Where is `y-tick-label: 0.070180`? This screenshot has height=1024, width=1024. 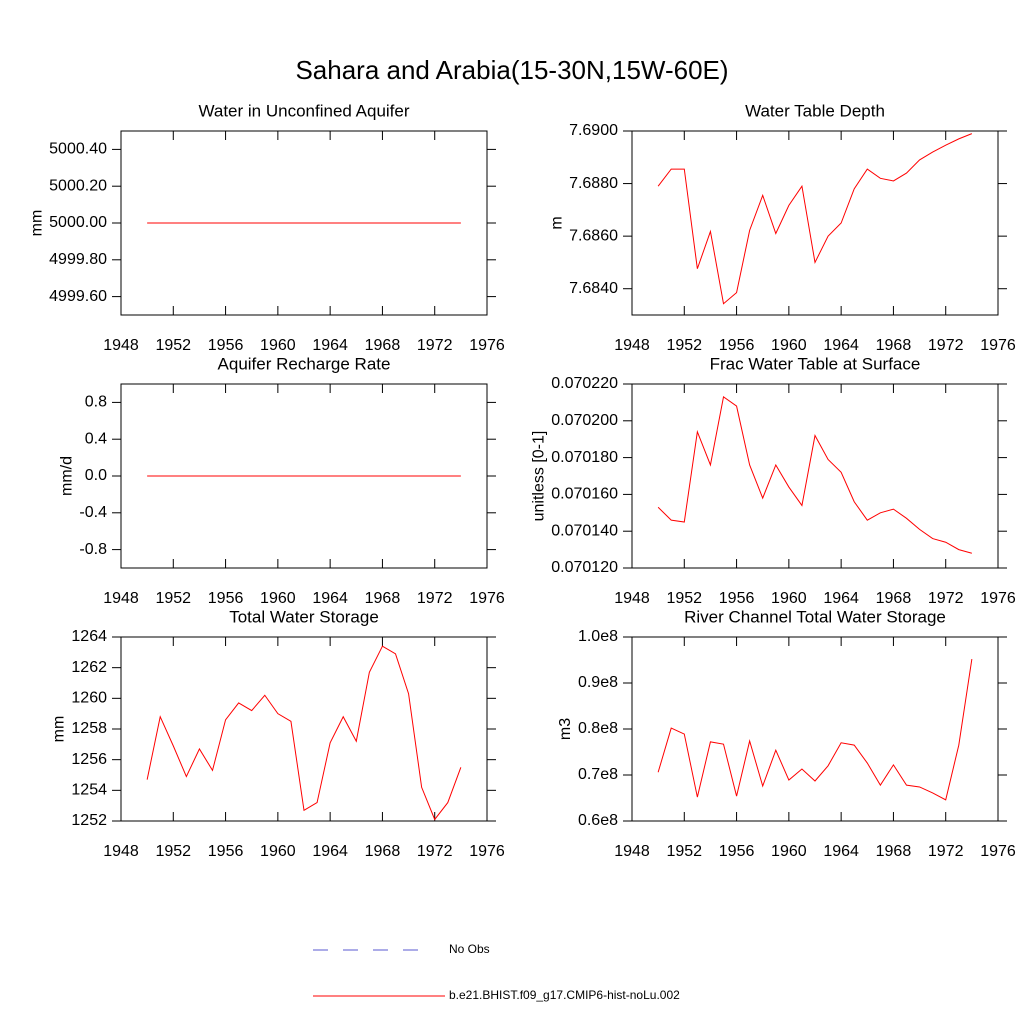
y-tick-label: 0.070180 is located at coordinates (584, 457).